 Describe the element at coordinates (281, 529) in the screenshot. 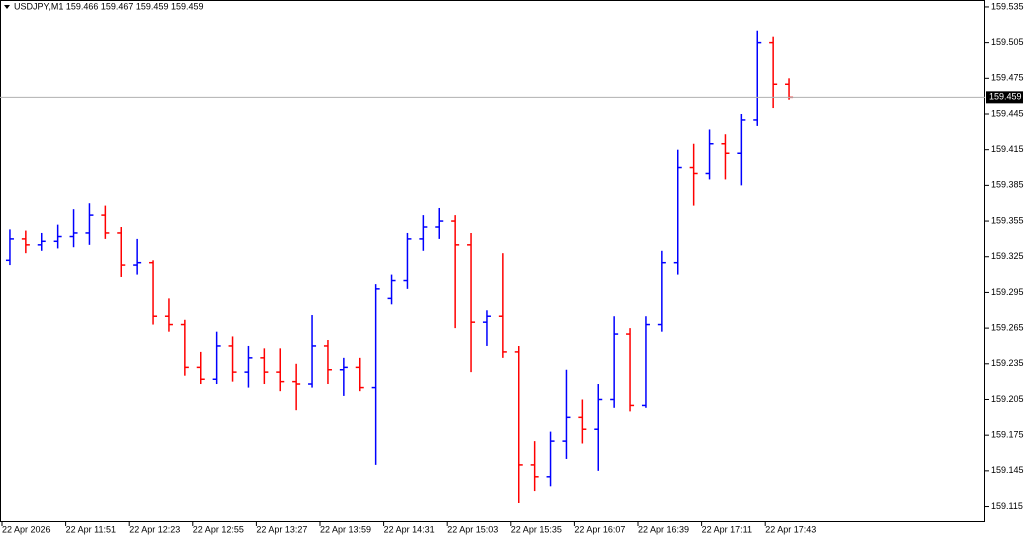

I see `x-tick-label: 22 Apr 13:27` at that location.